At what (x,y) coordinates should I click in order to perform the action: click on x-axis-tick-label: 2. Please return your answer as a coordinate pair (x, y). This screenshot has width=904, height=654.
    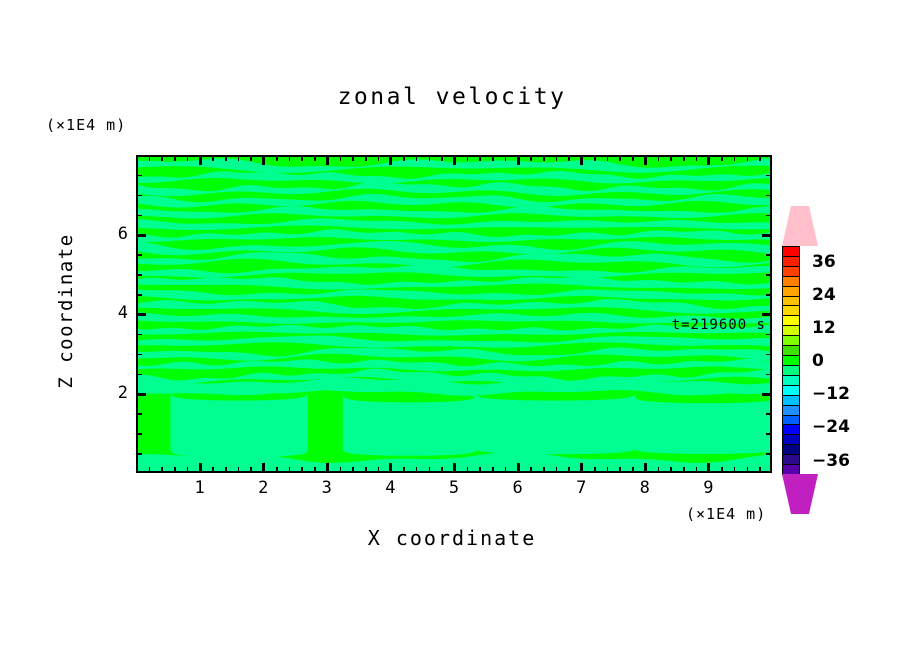
    Looking at the image, I should click on (263, 488).